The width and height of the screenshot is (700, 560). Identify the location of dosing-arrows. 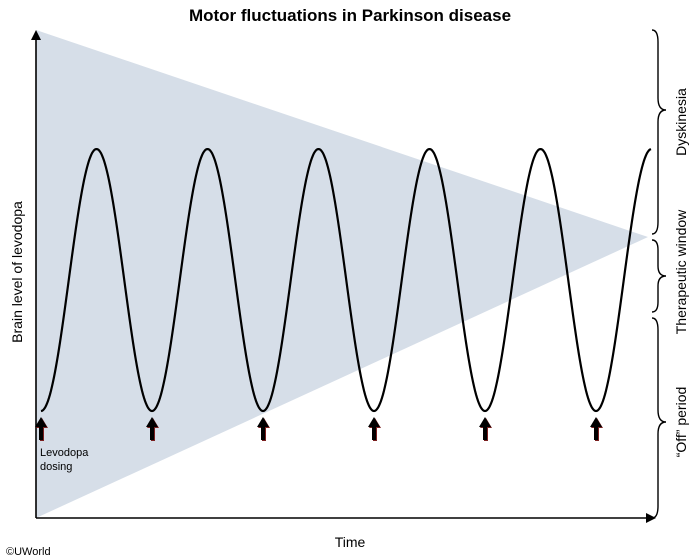
(319, 429).